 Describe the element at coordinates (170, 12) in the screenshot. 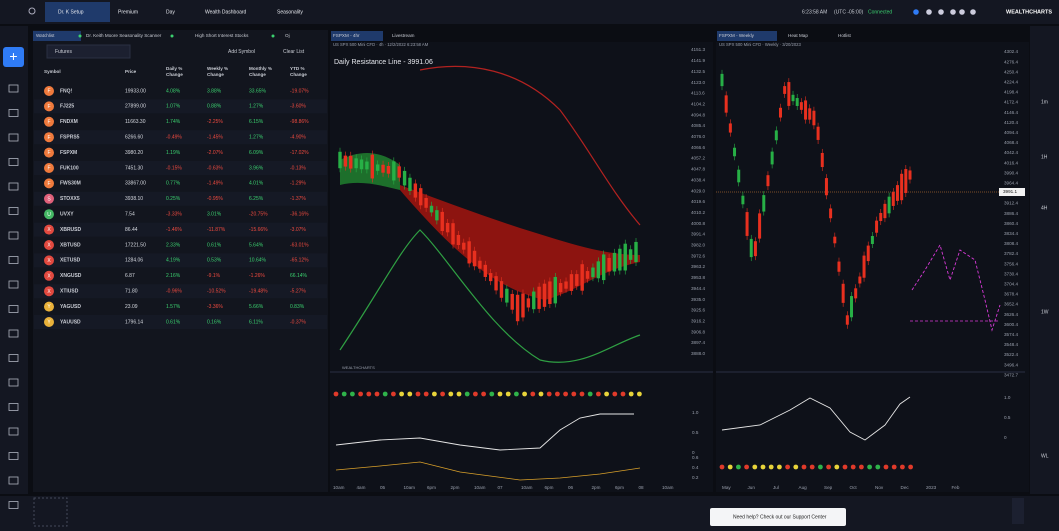

I see `tab: Day` at that location.